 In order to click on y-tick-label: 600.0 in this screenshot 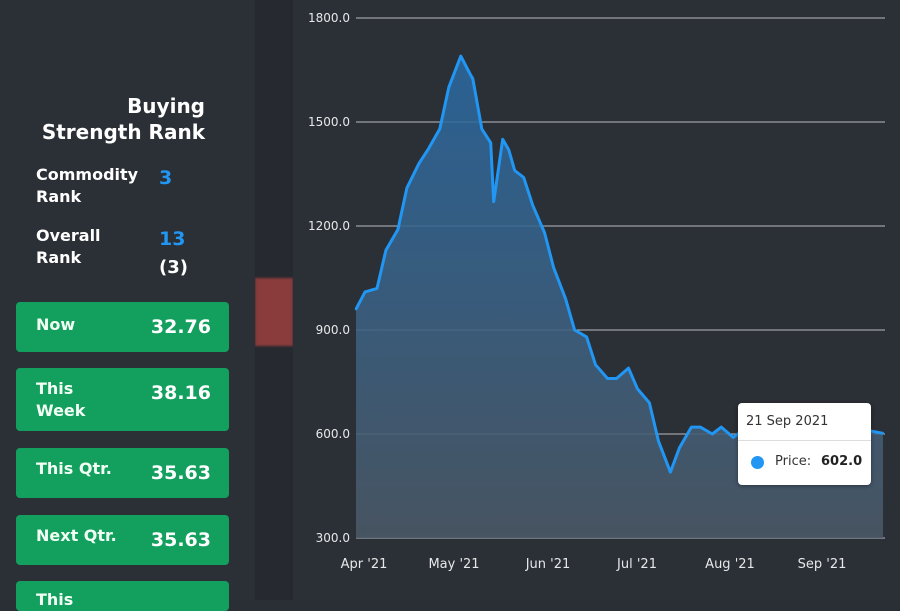, I will do `click(333, 434)`.